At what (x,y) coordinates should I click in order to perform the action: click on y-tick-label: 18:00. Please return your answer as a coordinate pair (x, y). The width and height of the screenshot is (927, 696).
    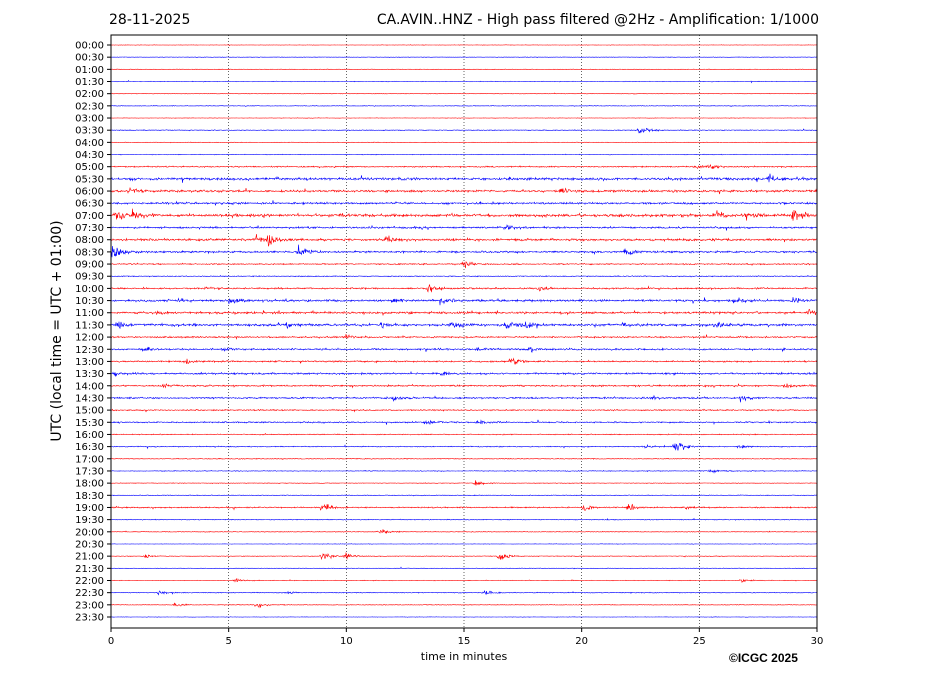
    Looking at the image, I should click on (89, 484).